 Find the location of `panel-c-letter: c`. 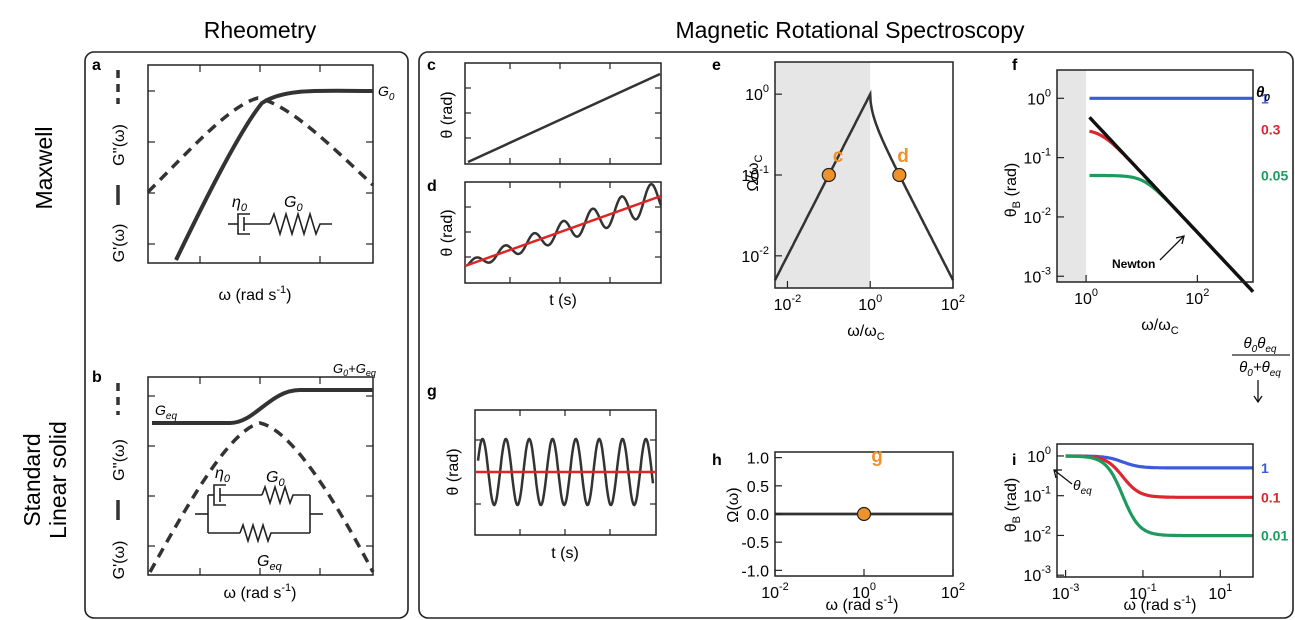

panel-c-letter: c is located at coordinates (431, 65).